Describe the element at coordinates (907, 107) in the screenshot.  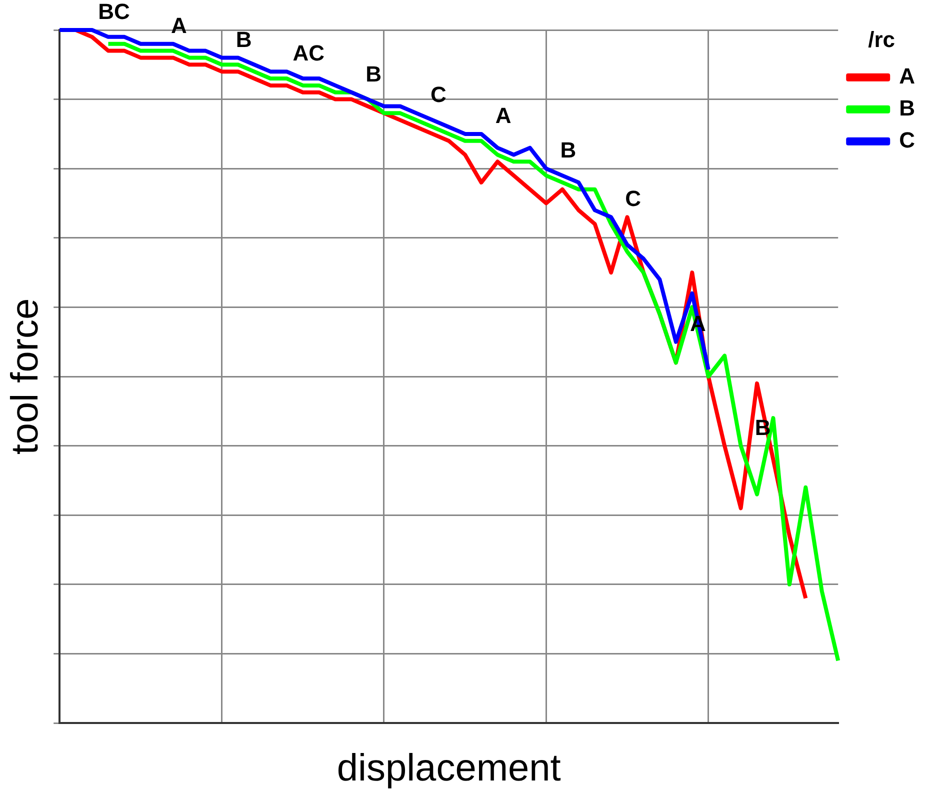
I see `legend-label: B` at that location.